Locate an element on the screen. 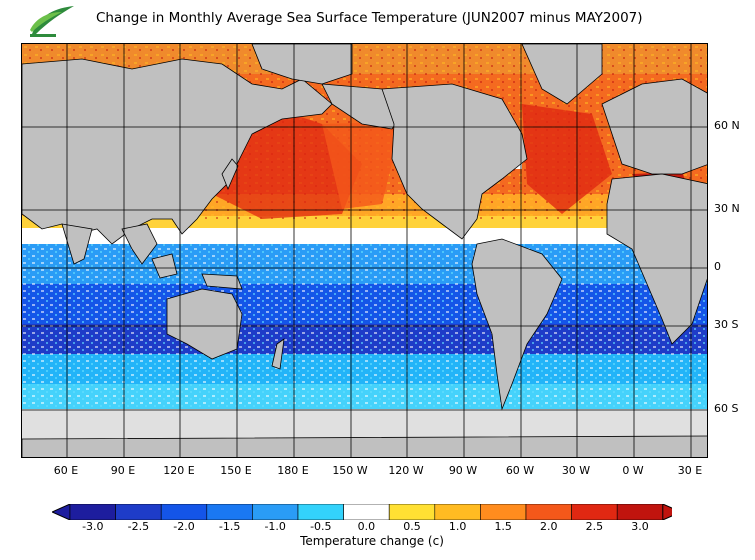 The height and width of the screenshot is (560, 755). lon-label-180e: 180 E is located at coordinates (293, 470).